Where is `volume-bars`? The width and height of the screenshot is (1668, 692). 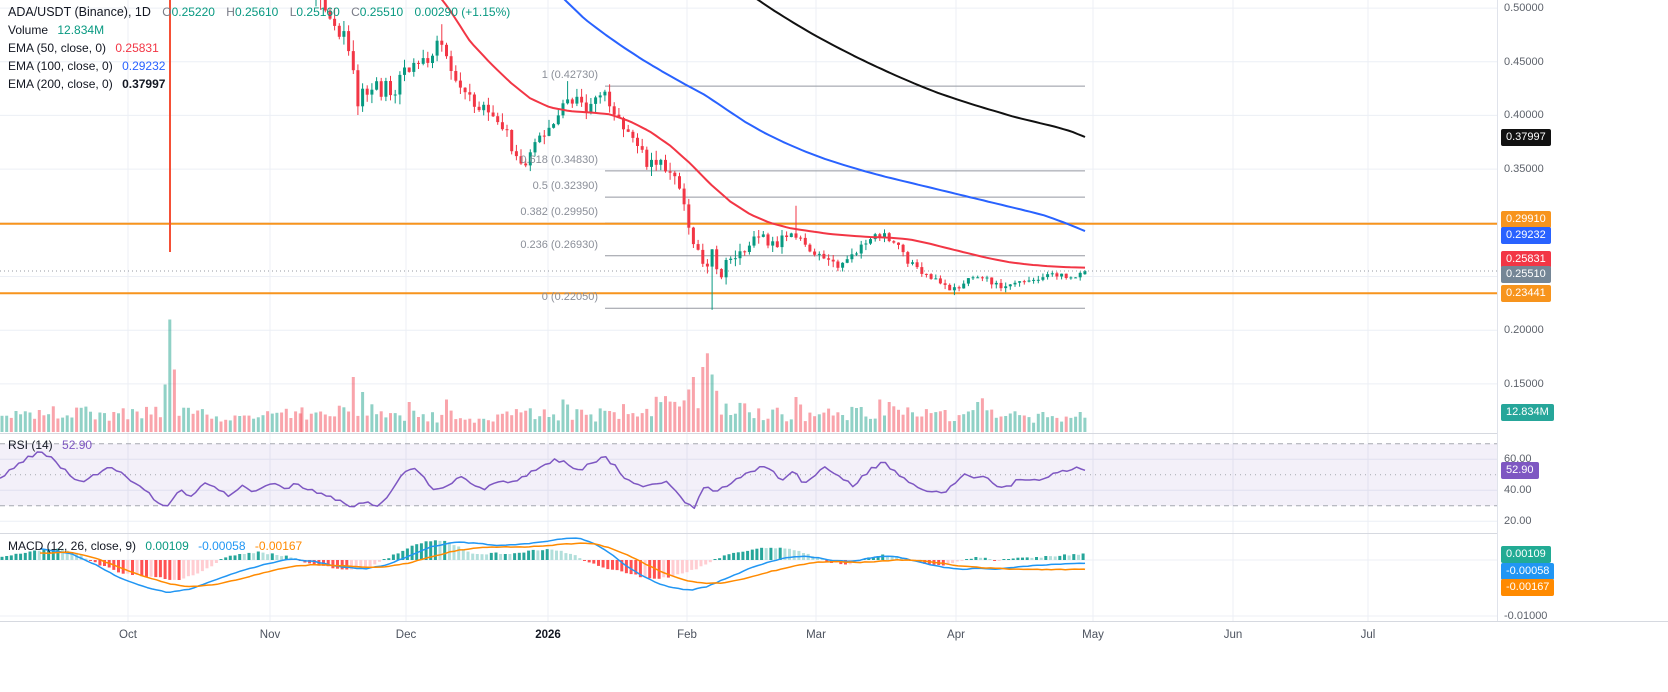 volume-bars is located at coordinates (543, 376).